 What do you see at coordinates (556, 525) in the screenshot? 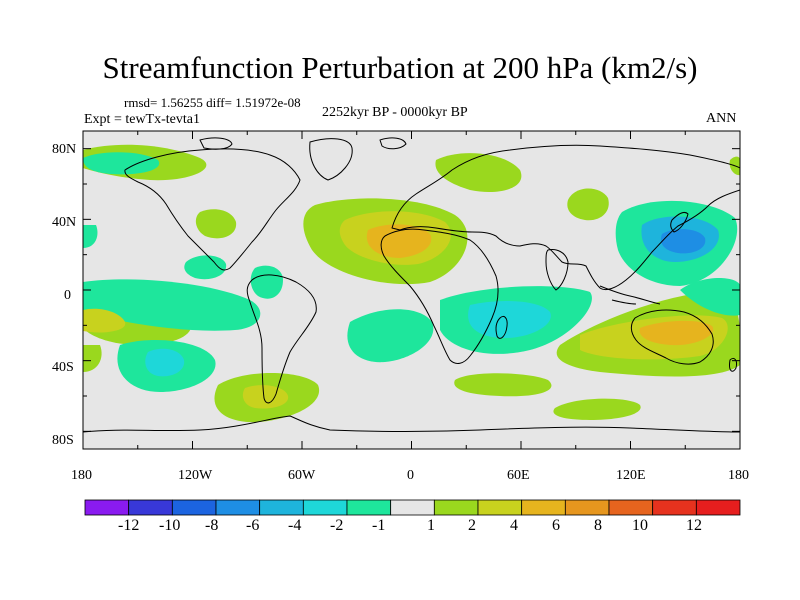
I see `colorbar-label: 6` at bounding box center [556, 525].